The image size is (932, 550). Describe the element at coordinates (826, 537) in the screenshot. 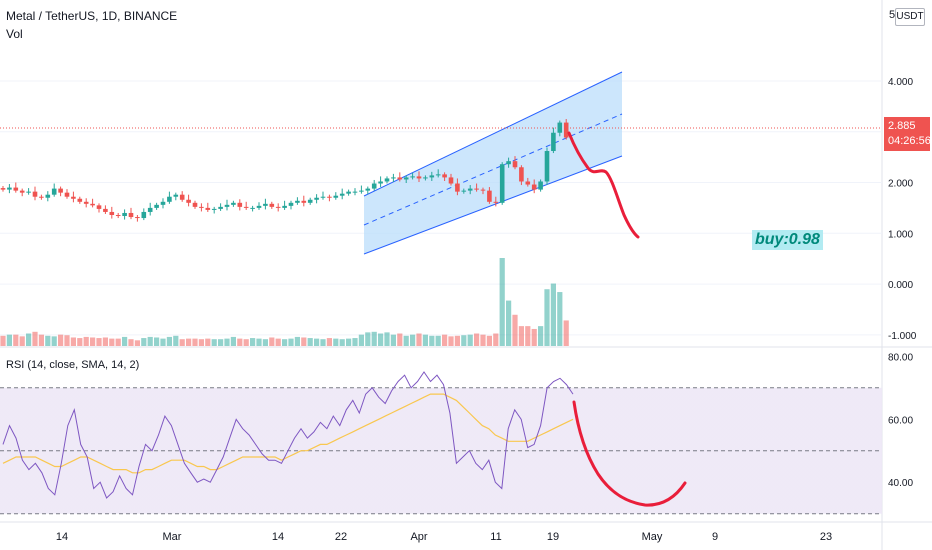

I see `time-tick-label: 23` at that location.